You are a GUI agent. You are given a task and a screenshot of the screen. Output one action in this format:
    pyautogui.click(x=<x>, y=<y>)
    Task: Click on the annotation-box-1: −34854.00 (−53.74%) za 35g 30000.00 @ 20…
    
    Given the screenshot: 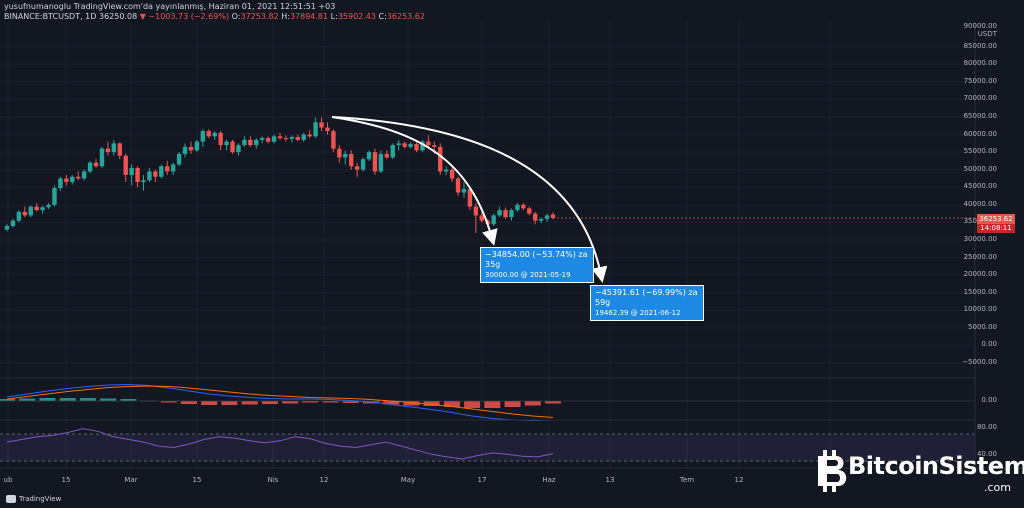 What is the action you would take?
    pyautogui.click(x=537, y=265)
    